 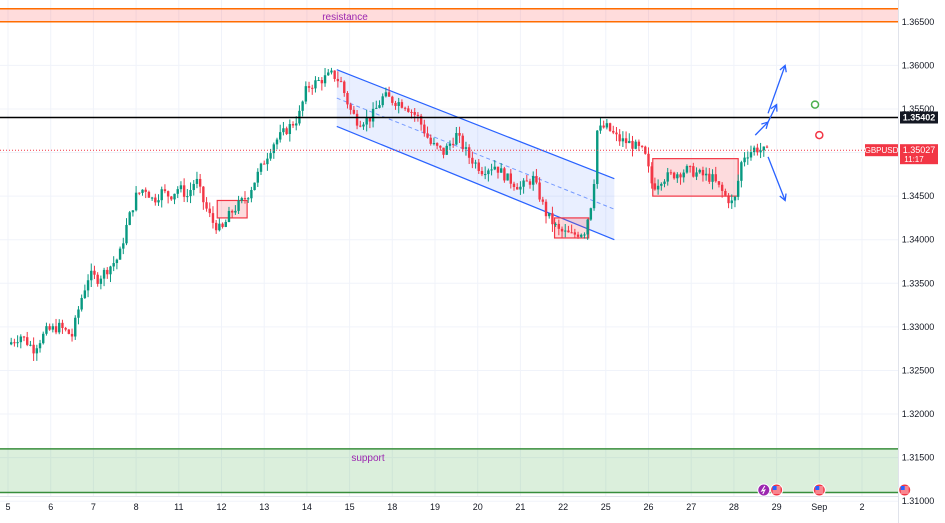 What do you see at coordinates (918, 283) in the screenshot?
I see `y-tick-label: 1.33500` at bounding box center [918, 283].